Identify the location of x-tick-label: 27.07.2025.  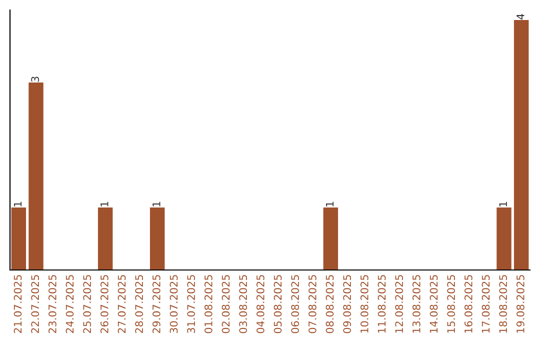
(122, 304).